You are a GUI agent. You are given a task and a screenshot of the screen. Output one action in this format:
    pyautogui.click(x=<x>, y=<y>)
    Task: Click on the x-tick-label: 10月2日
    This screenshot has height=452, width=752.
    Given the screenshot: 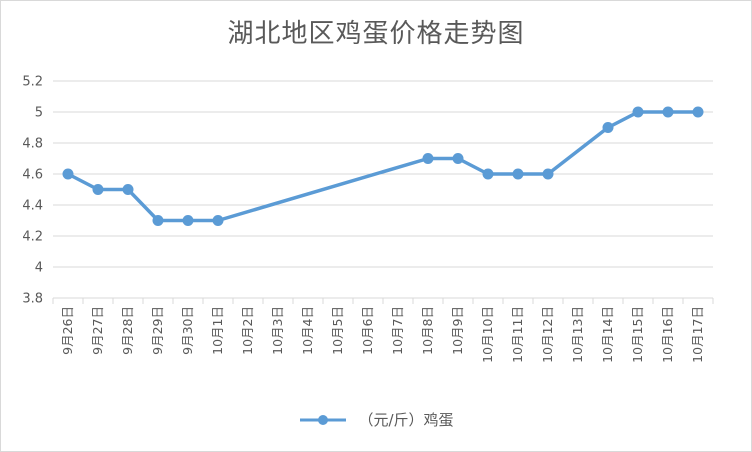 What is the action you would take?
    pyautogui.click(x=247, y=330)
    